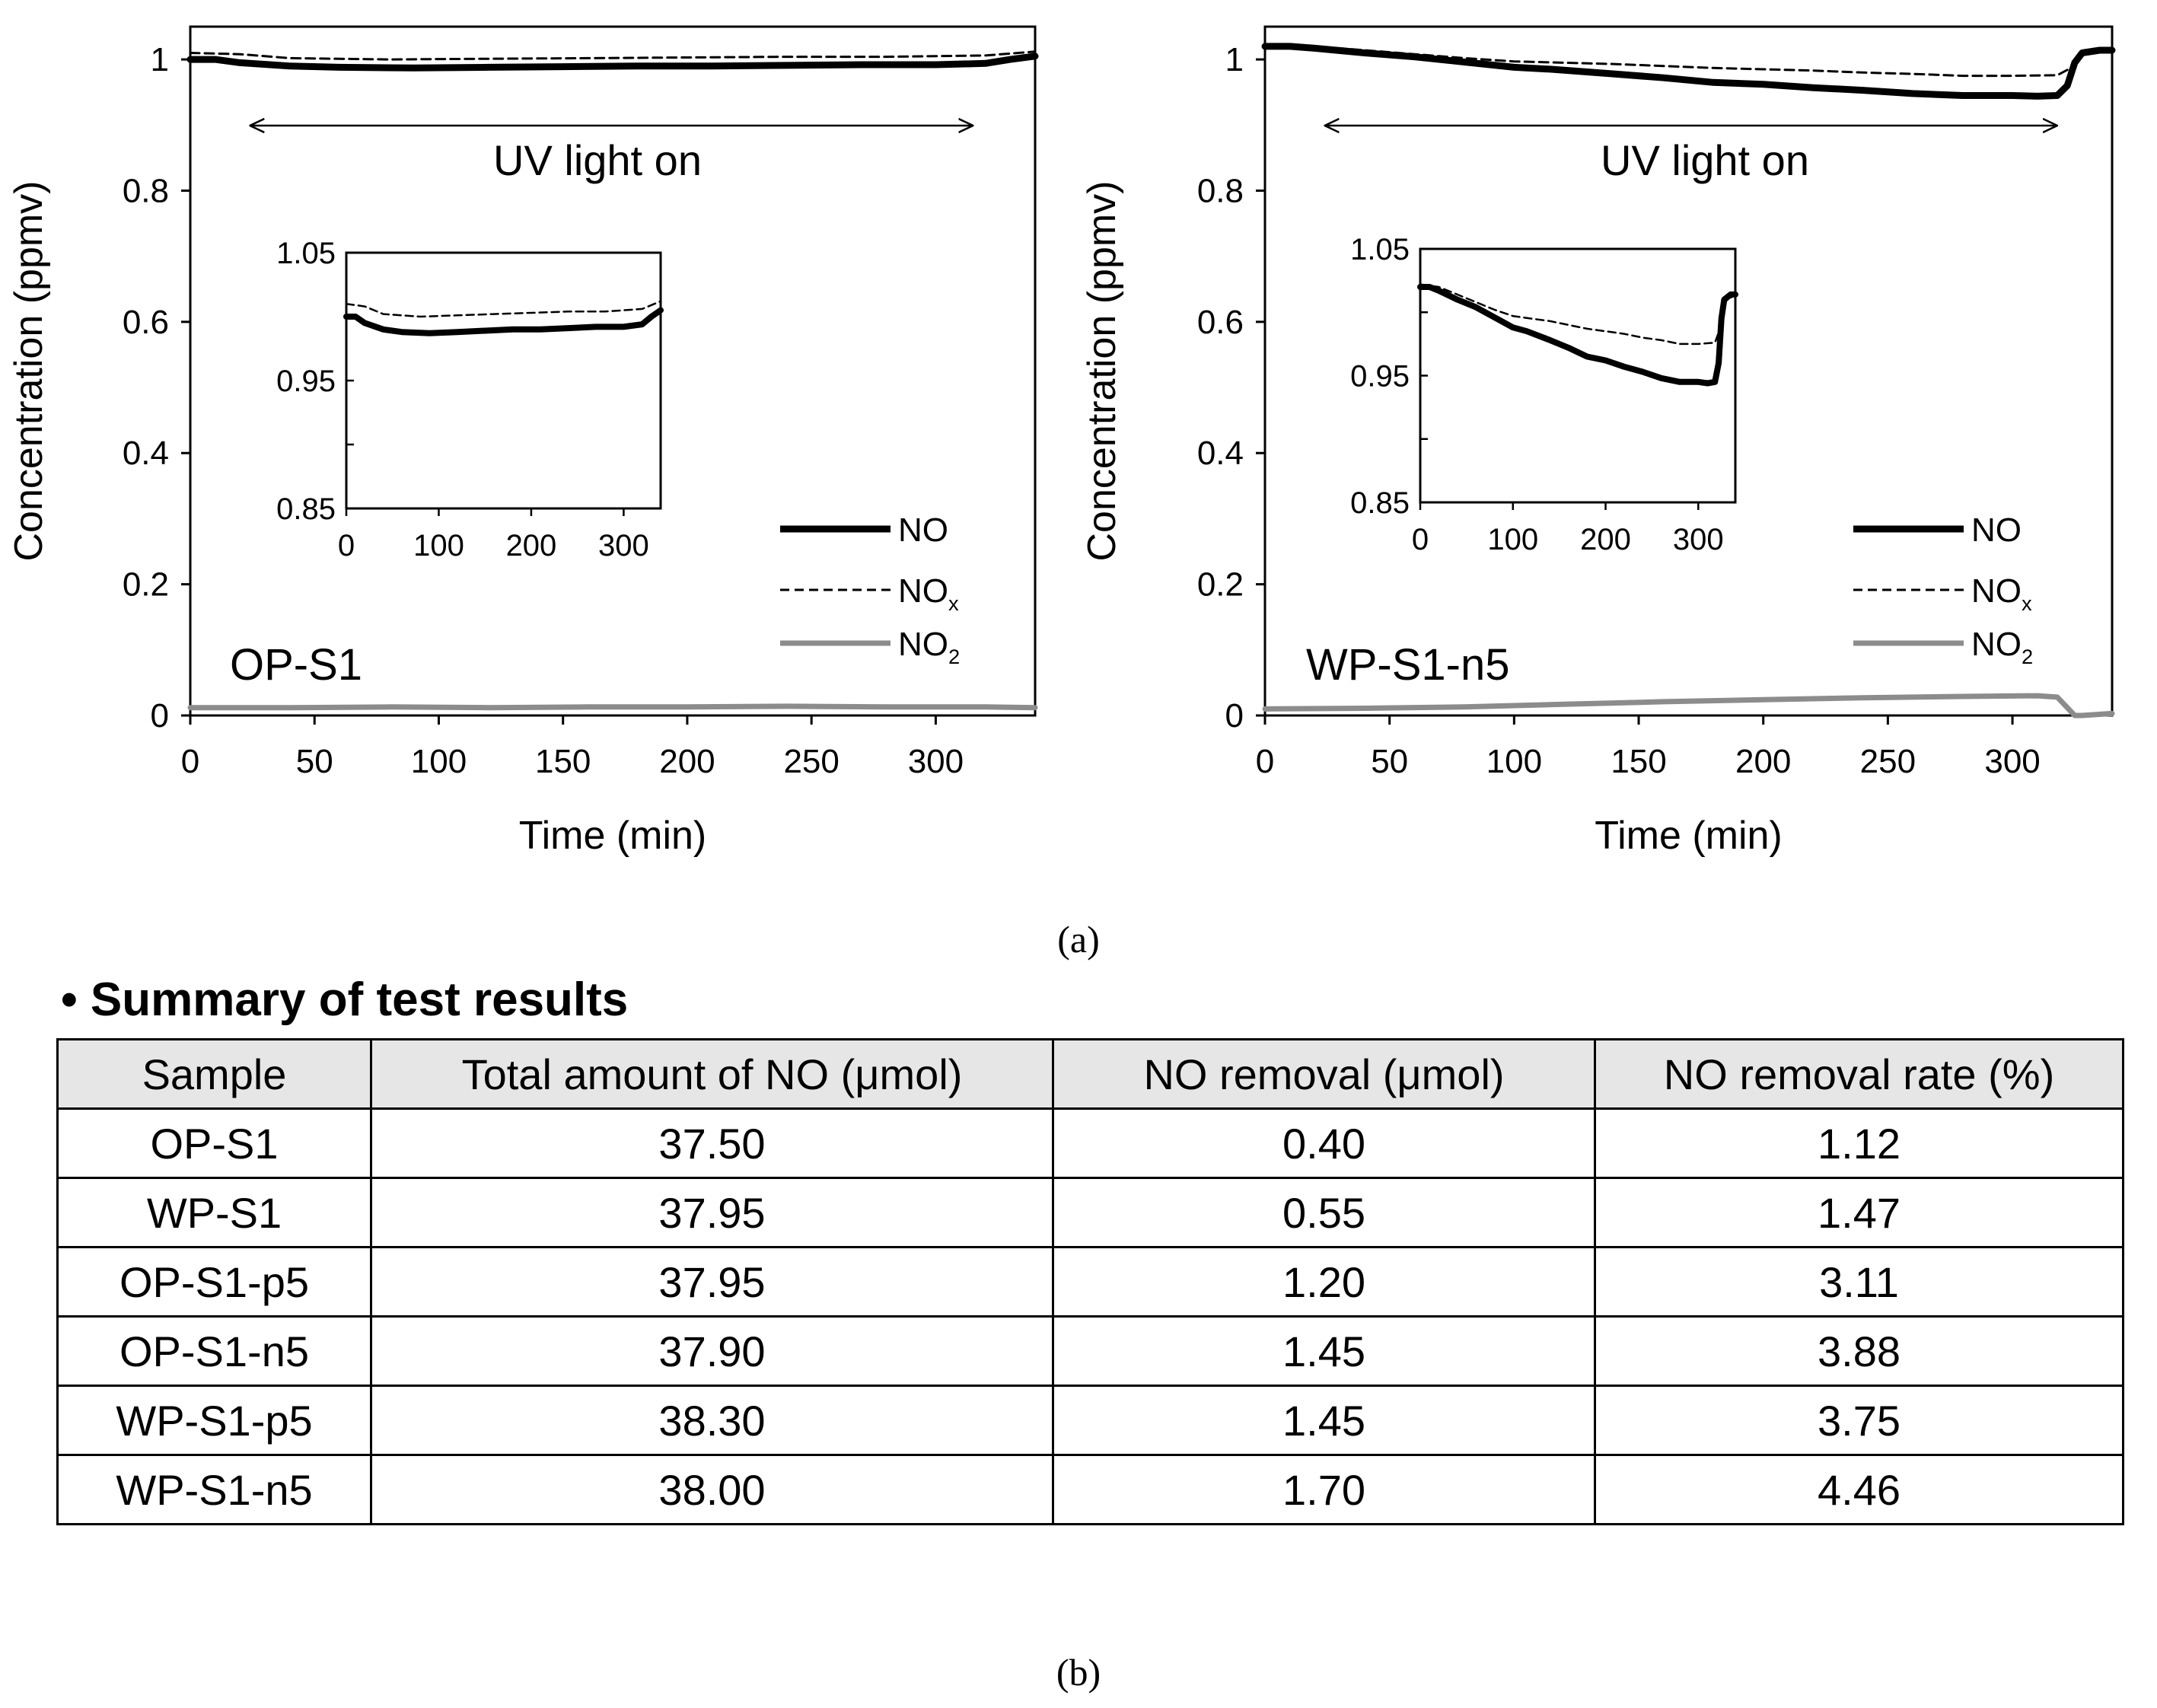 This screenshot has width=2157, height=1708. Describe the element at coordinates (712, 1074) in the screenshot. I see `header-total-no: Total amount of NO (μmol)` at that location.